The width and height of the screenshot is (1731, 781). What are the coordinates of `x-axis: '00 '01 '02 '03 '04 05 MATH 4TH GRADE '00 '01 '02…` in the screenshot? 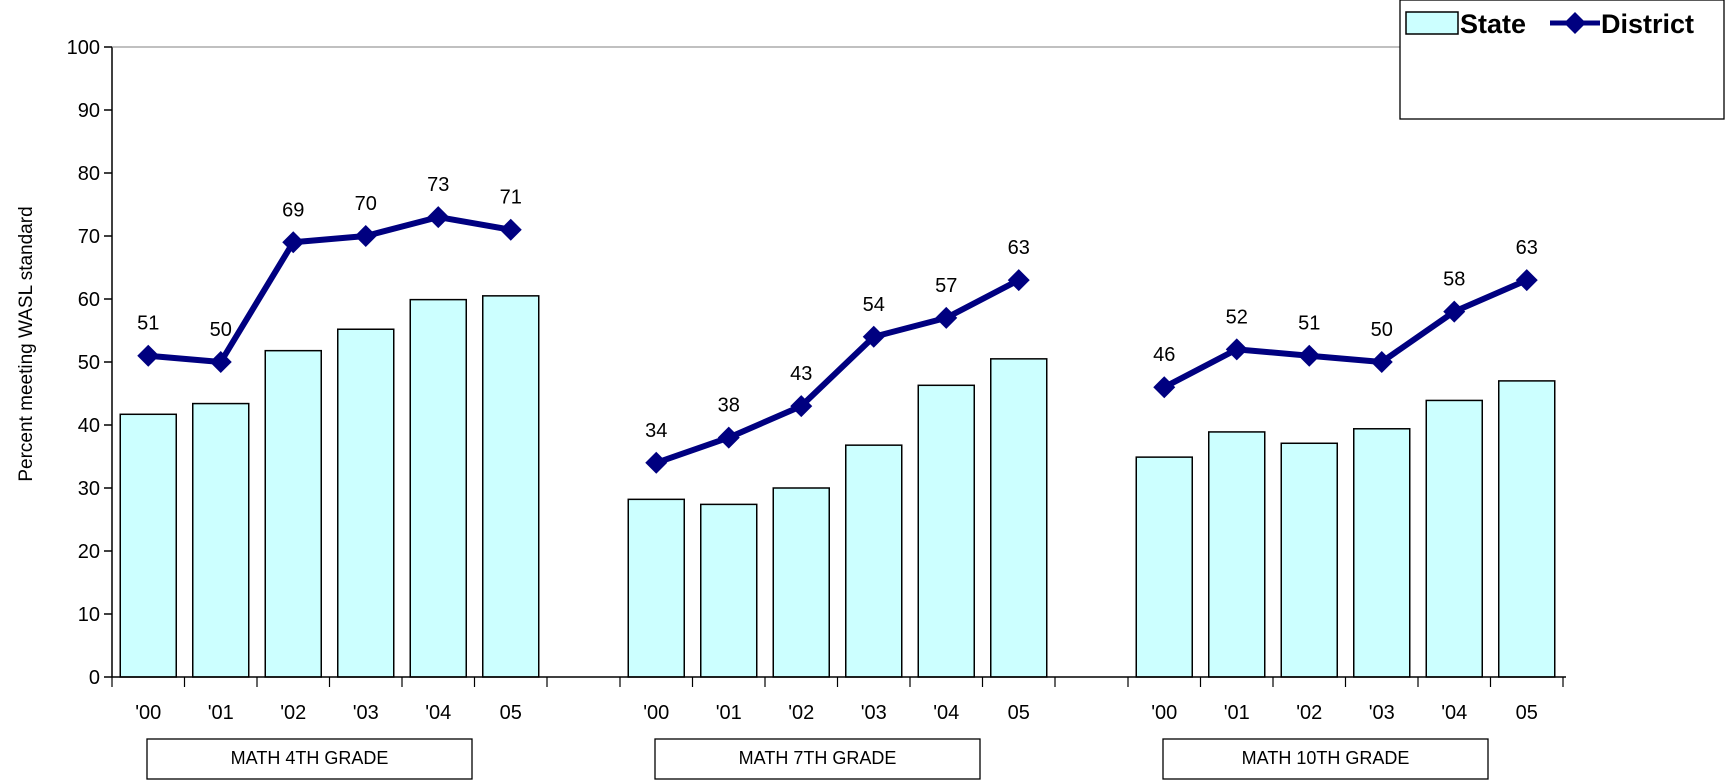 It's located at (838, 728).